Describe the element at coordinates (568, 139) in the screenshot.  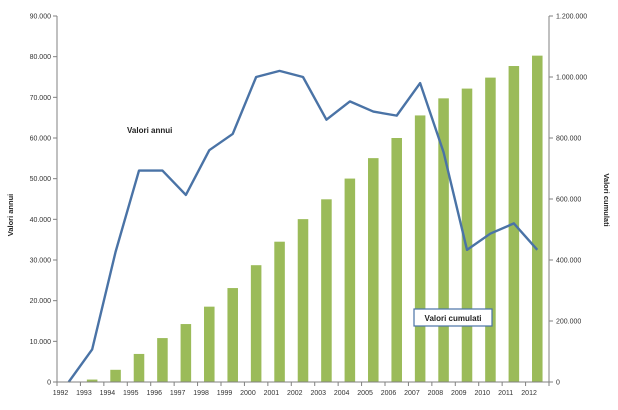
I see `right-tick-label: 800.000` at that location.